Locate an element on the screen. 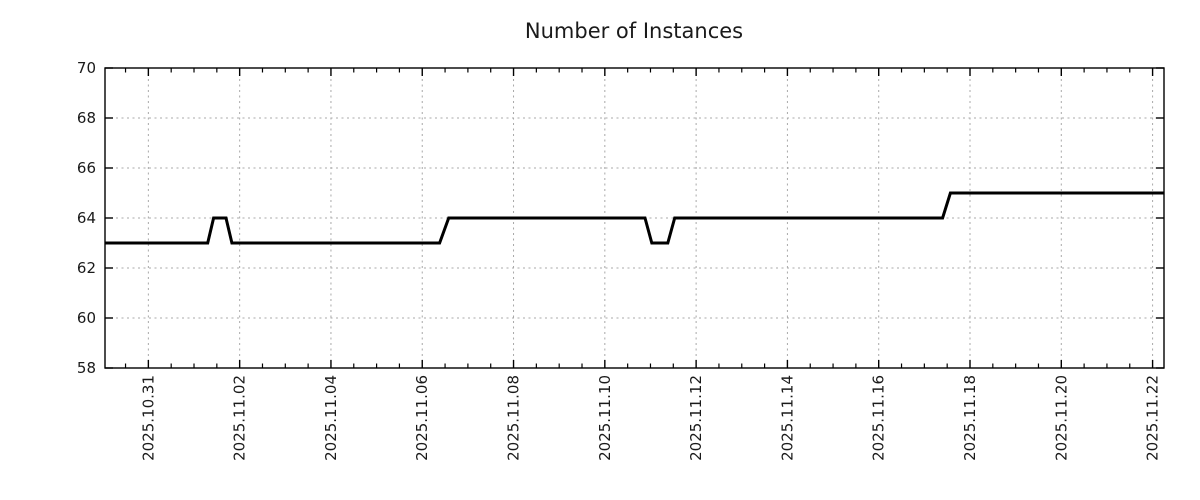 The height and width of the screenshot is (500, 1200). x-tick-label: 2025.11.16 is located at coordinates (879, 418).